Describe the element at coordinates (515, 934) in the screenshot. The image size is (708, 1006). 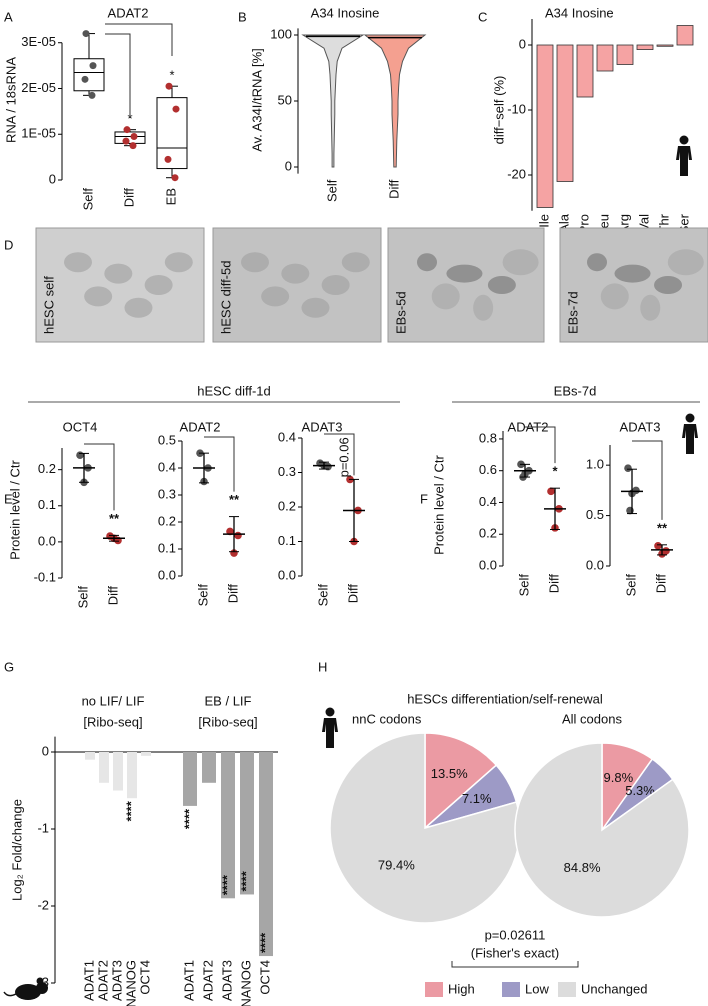
I see `annotation: p=0.02611` at that location.